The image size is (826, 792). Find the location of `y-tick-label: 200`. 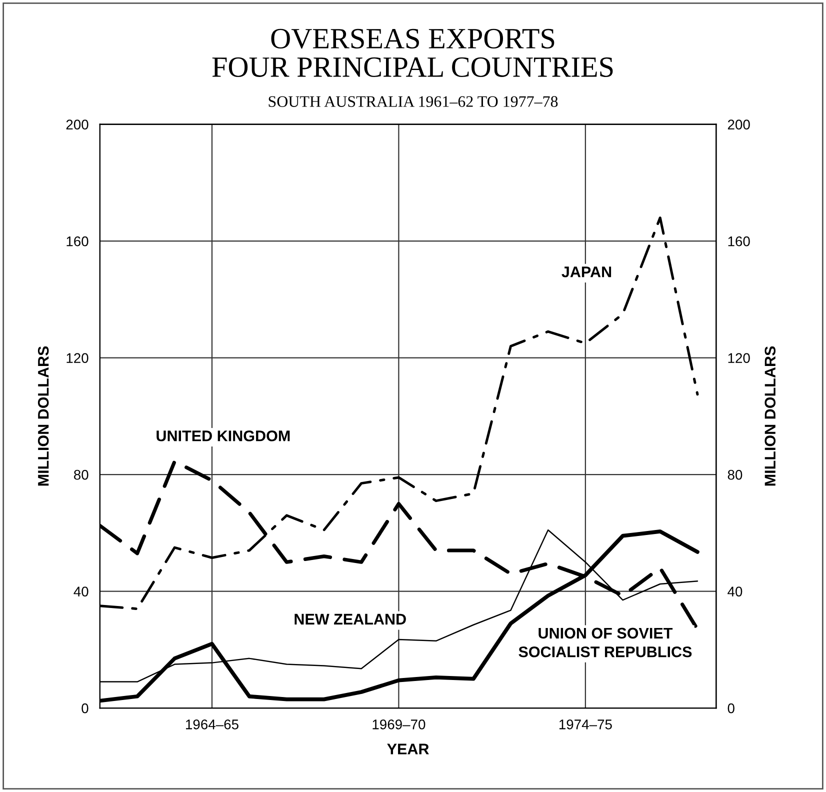

y-tick-label: 200 is located at coordinates (77, 125).